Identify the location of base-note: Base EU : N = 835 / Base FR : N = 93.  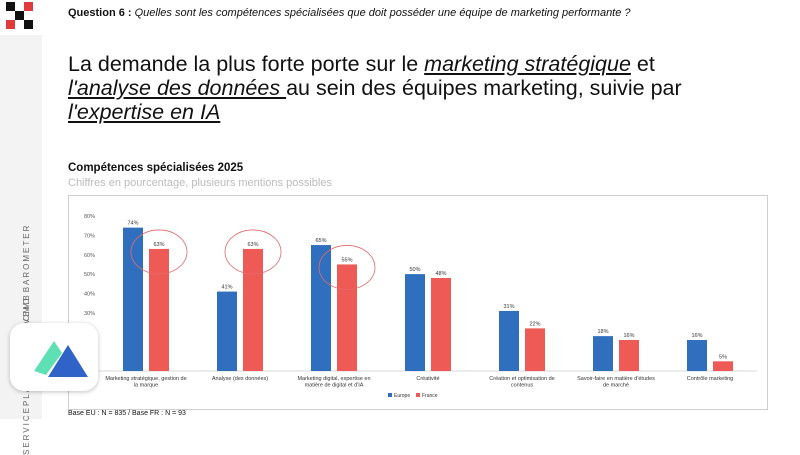
(127, 413).